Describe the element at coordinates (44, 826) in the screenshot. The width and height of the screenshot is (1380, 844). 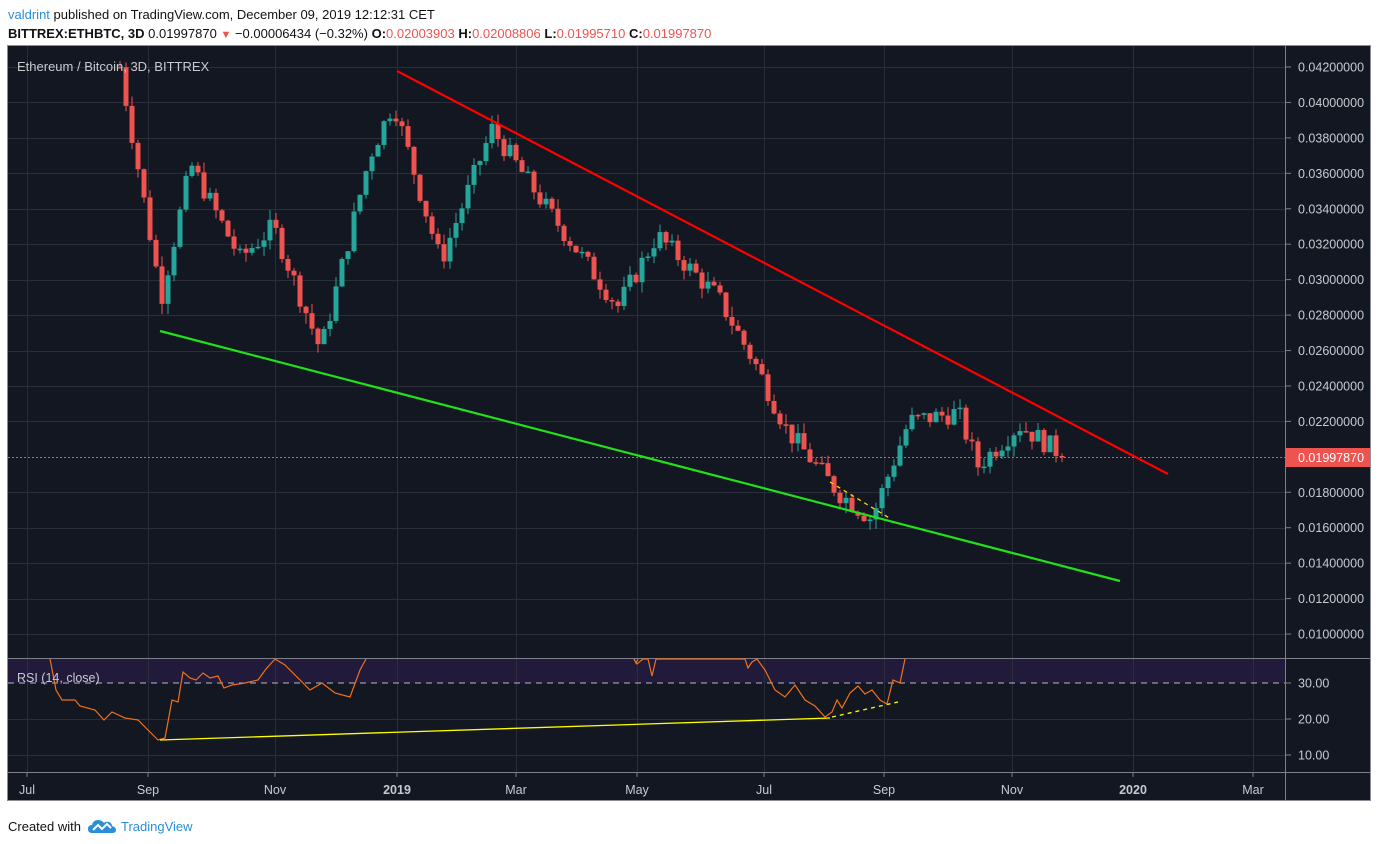
I see `created-with-text: Created with` at that location.